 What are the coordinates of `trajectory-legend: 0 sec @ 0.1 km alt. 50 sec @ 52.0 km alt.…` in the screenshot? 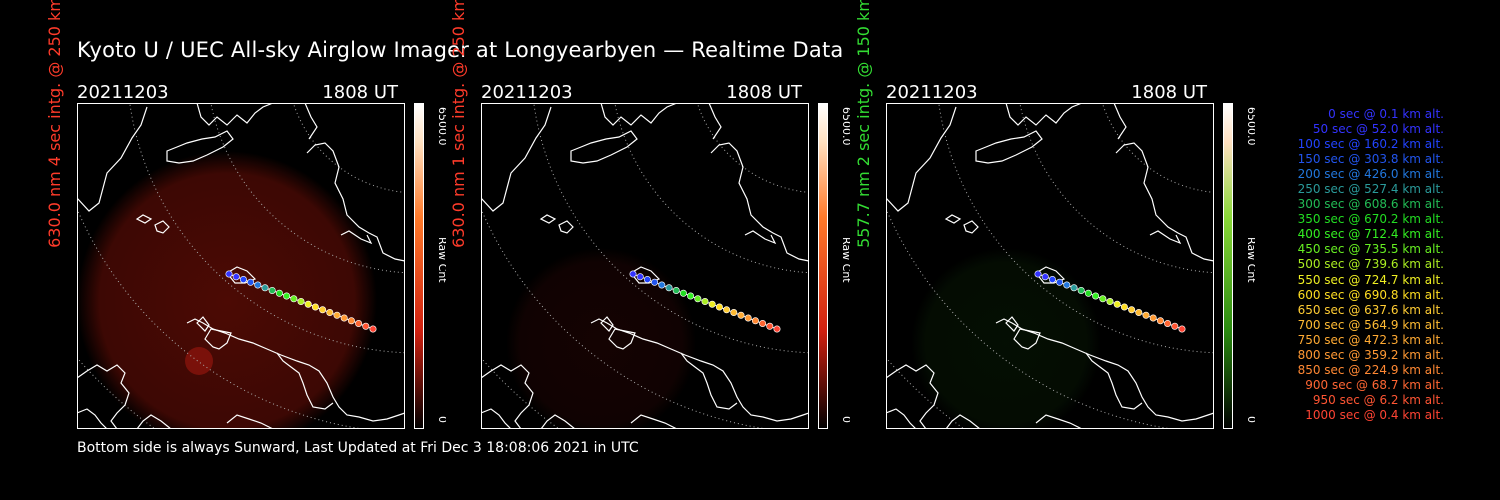 It's located at (1353, 265).